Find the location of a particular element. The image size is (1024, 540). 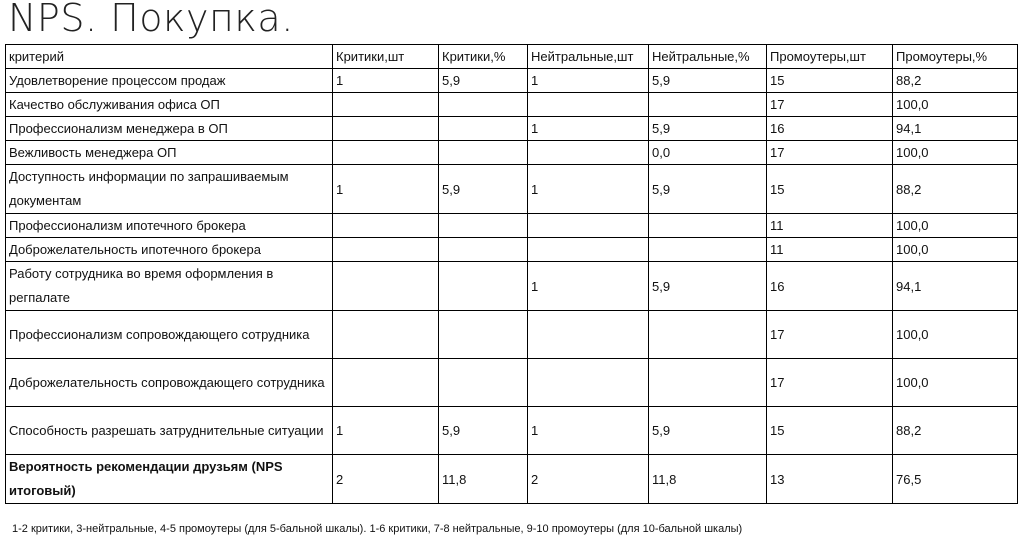

cell-critics-count: 2 is located at coordinates (385, 479).